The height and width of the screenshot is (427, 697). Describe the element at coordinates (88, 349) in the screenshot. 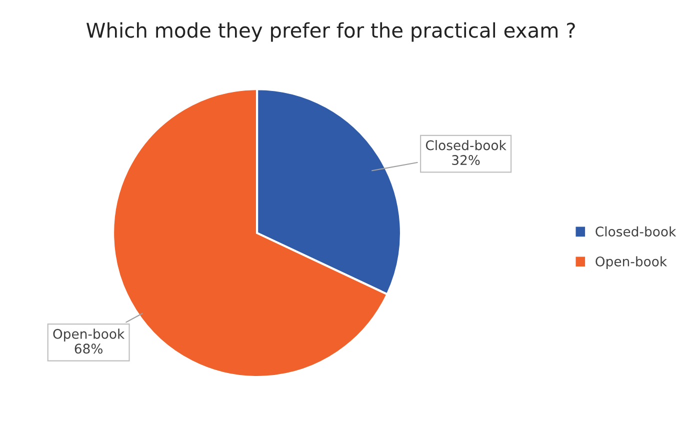

I see `data-label: 68%` at that location.